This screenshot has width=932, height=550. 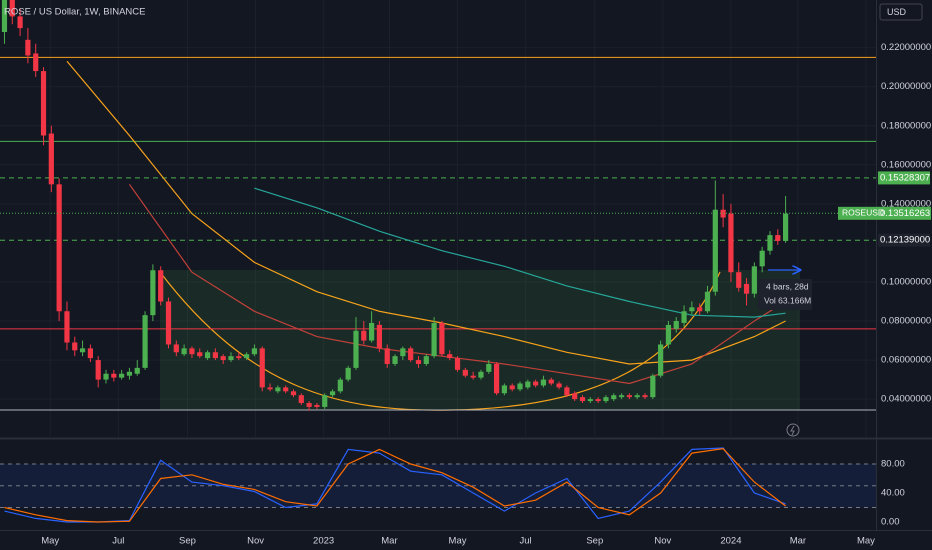 What do you see at coordinates (863, 213) in the screenshot?
I see `last-price-name: ROSEUSD` at bounding box center [863, 213].